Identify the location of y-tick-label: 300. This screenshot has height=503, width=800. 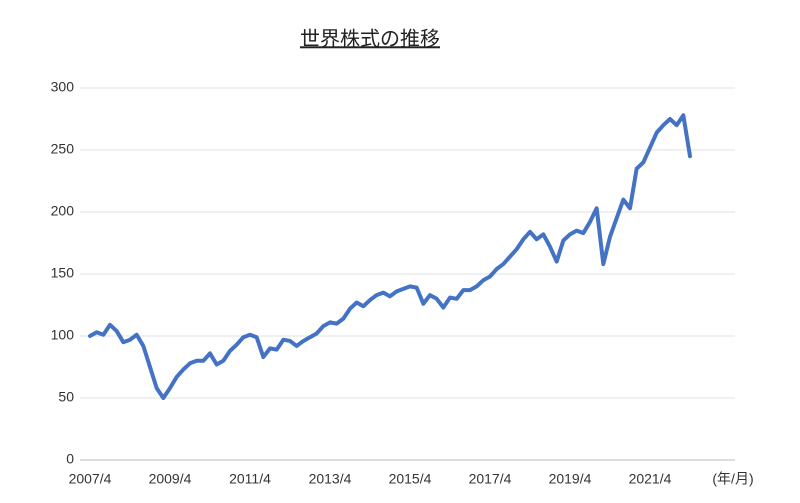
(63, 87).